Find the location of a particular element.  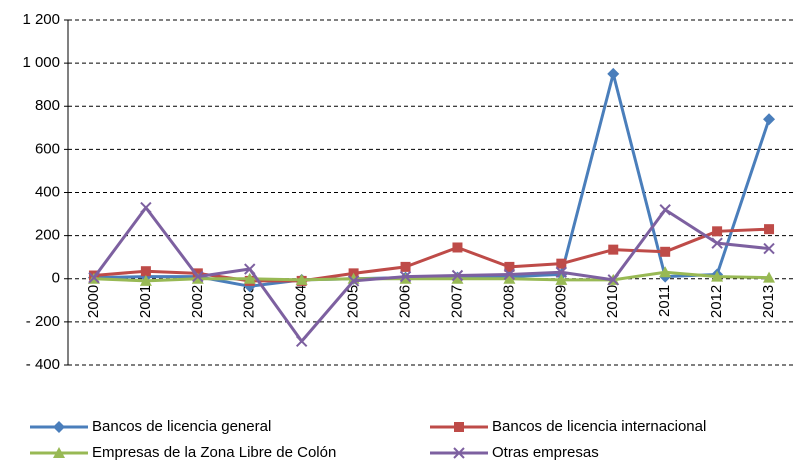

x-tick-label: 2000 is located at coordinates (93, 301).